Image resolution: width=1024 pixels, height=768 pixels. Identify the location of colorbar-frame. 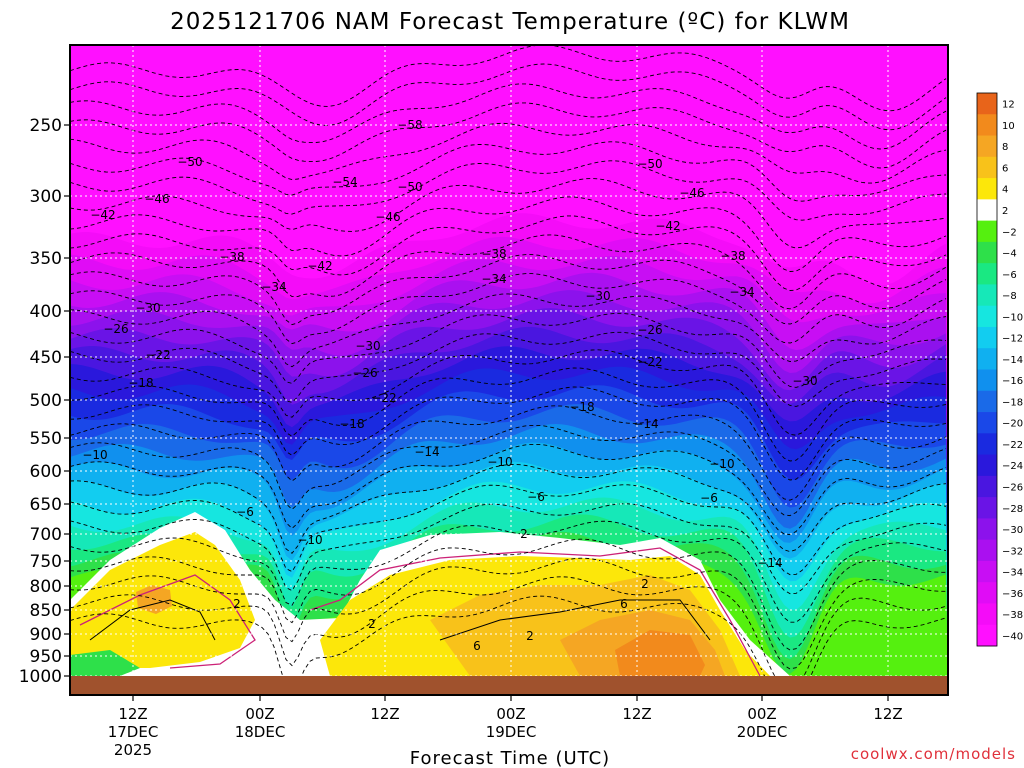
(987, 369).